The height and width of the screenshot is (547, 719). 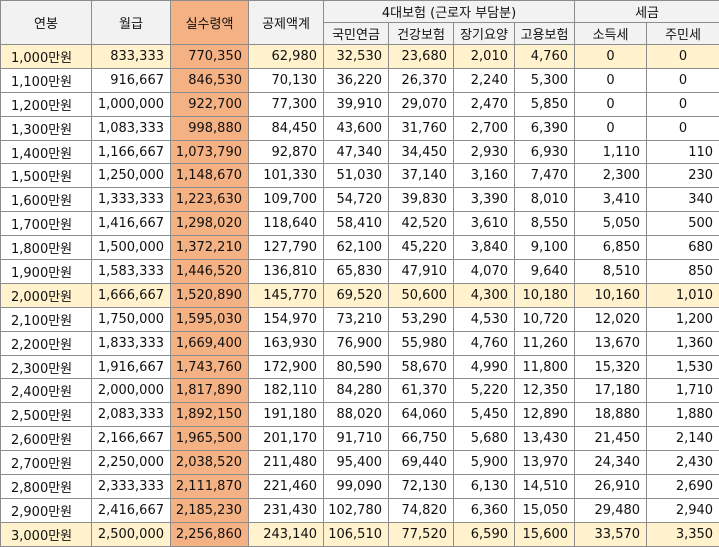 I want to click on cell-long-term-care: 2,470, so click(x=484, y=104).